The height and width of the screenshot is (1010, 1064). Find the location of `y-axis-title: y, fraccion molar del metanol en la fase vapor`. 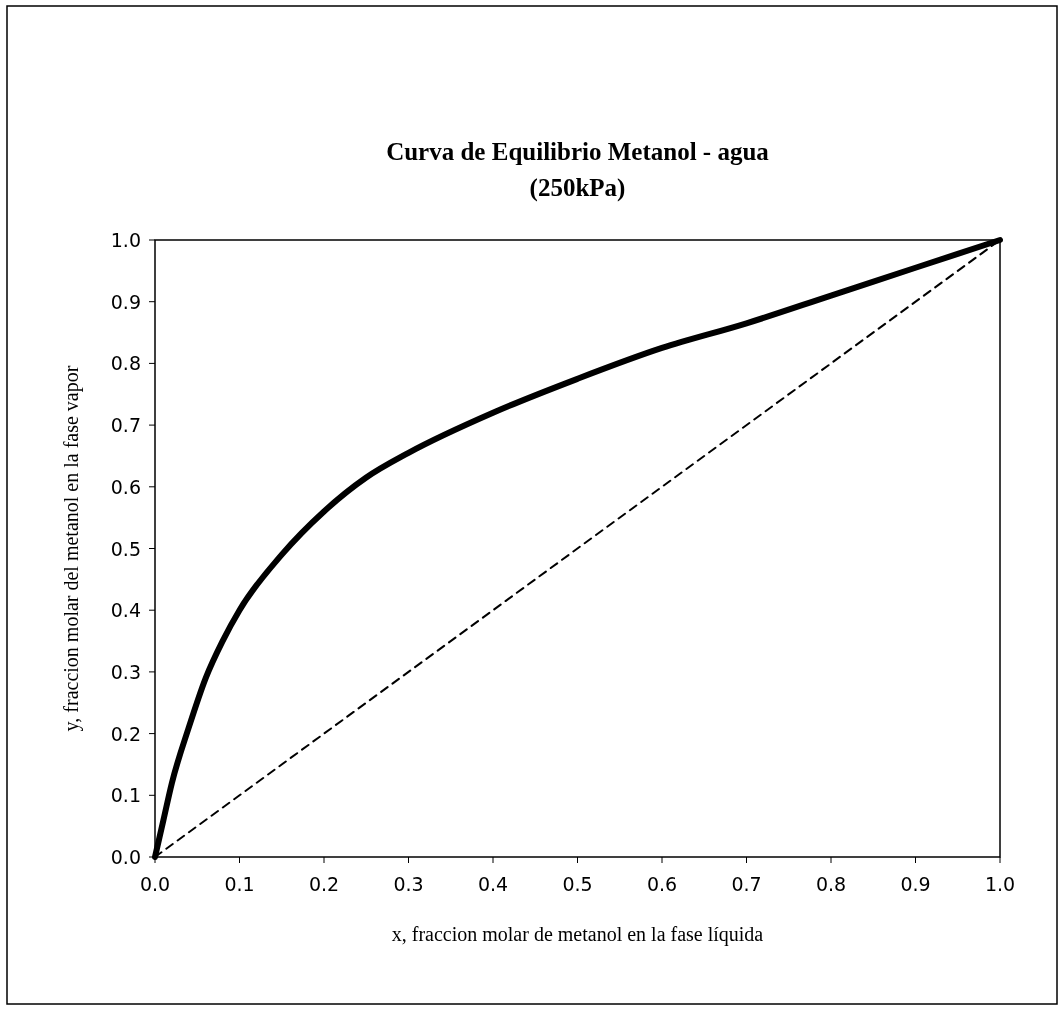

y-axis-title: y, fraccion molar del metanol en la fase vapor is located at coordinates (71, 548).